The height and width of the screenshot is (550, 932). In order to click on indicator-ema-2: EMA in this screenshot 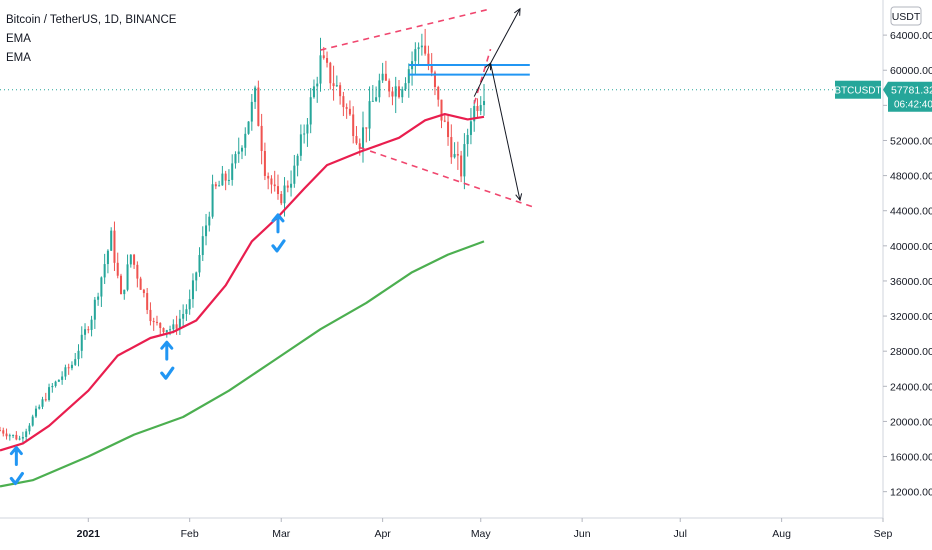, I will do `click(18, 58)`.